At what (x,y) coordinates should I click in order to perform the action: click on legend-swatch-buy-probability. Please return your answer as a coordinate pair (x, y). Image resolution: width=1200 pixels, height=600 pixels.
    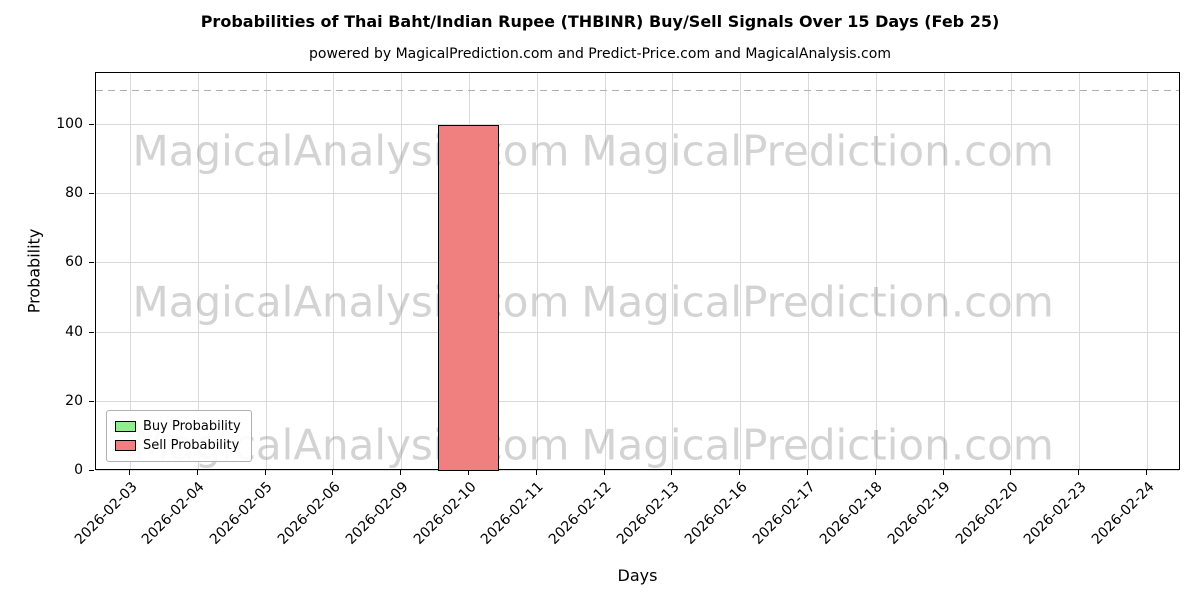
    Looking at the image, I should click on (125, 426).